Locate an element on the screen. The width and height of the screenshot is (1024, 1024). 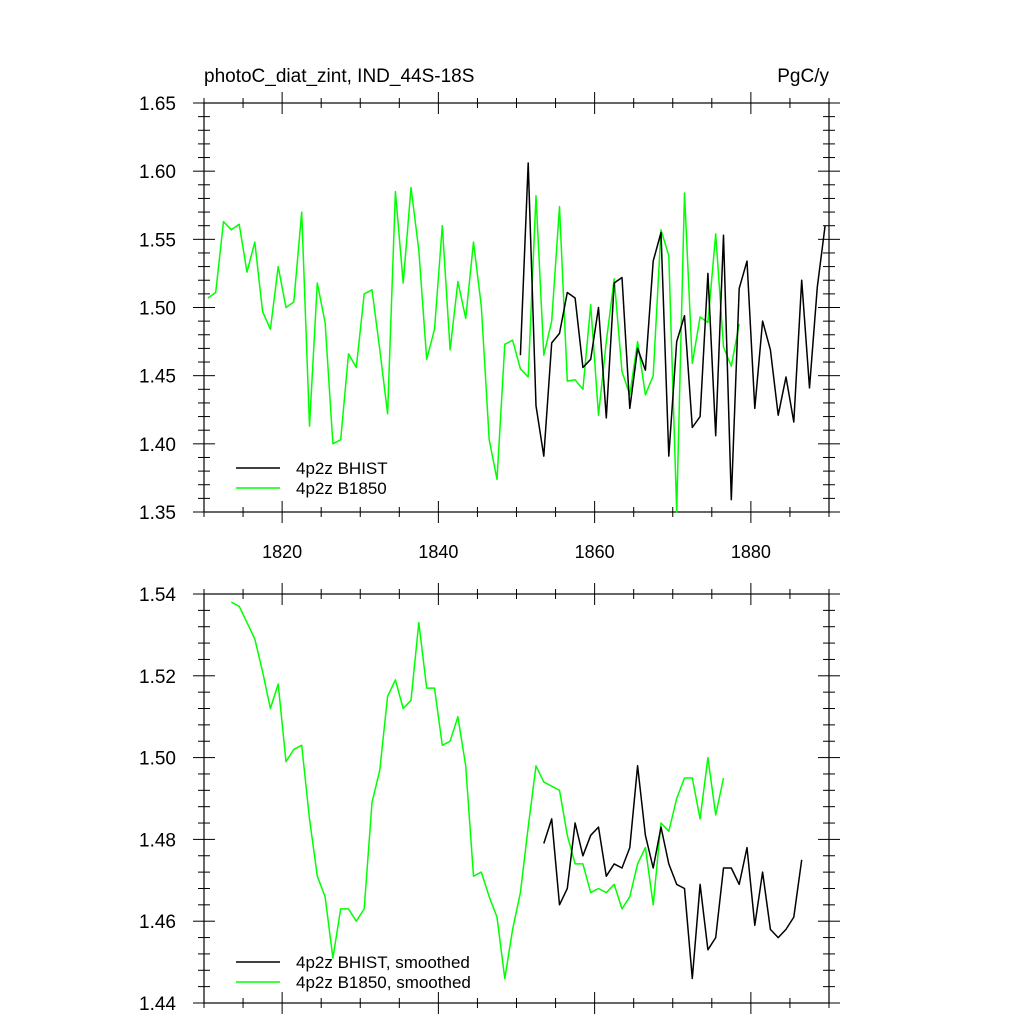
y-tick-label: 1.54 is located at coordinates (157, 595).